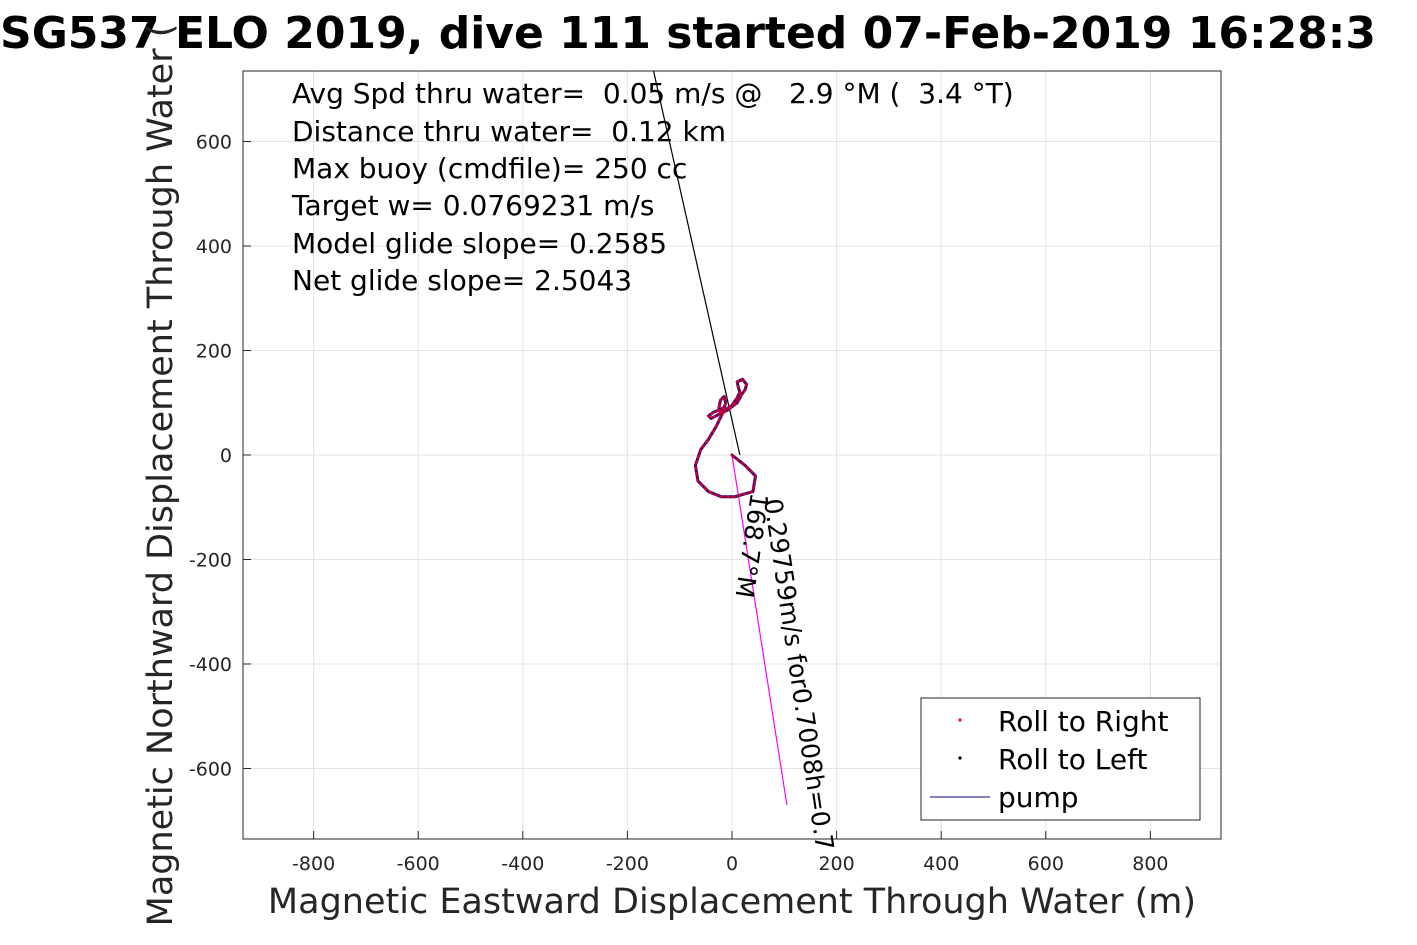 The image size is (1417, 945). What do you see at coordinates (479, 243) in the screenshot?
I see `annotation-model-glide: Model glide slope= 0.2585` at bounding box center [479, 243].